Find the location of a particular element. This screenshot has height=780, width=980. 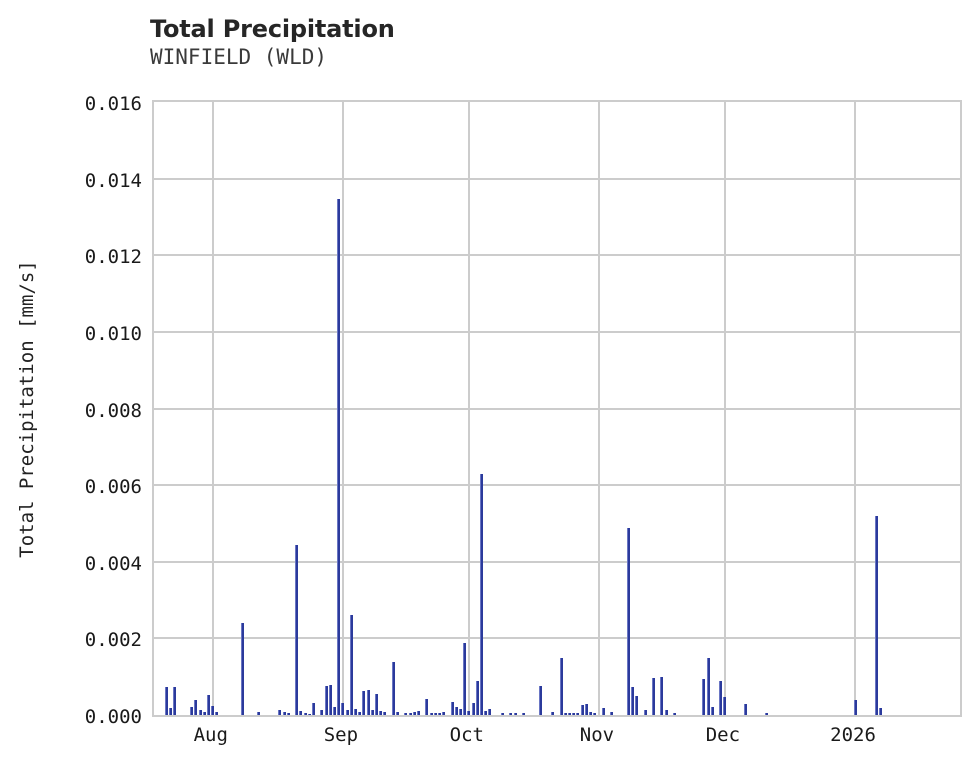

x-axis-tick-label: Sep is located at coordinates (341, 735).